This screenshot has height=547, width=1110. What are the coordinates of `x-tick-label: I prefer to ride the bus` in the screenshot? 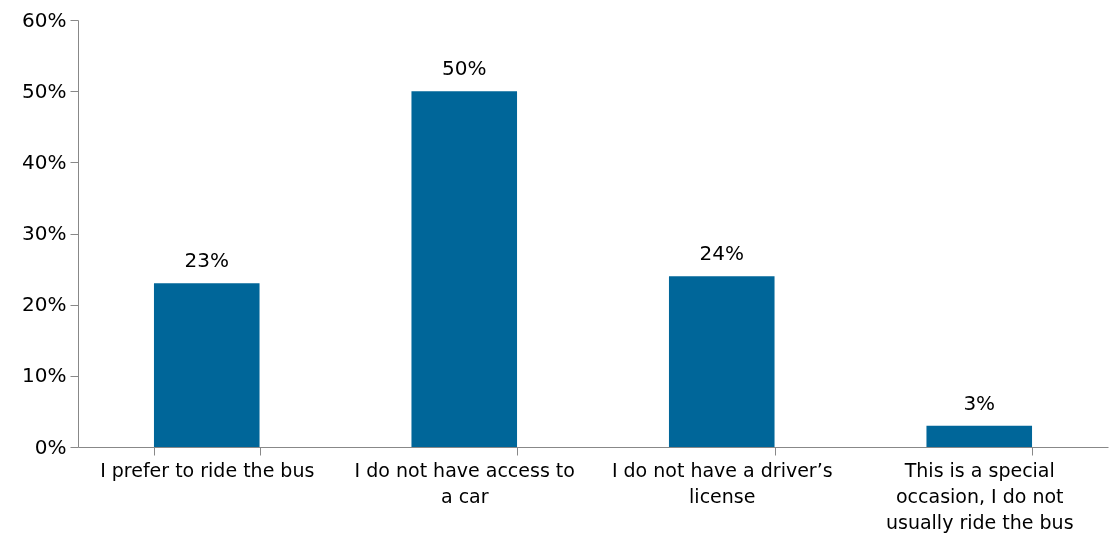 It's located at (207, 469).